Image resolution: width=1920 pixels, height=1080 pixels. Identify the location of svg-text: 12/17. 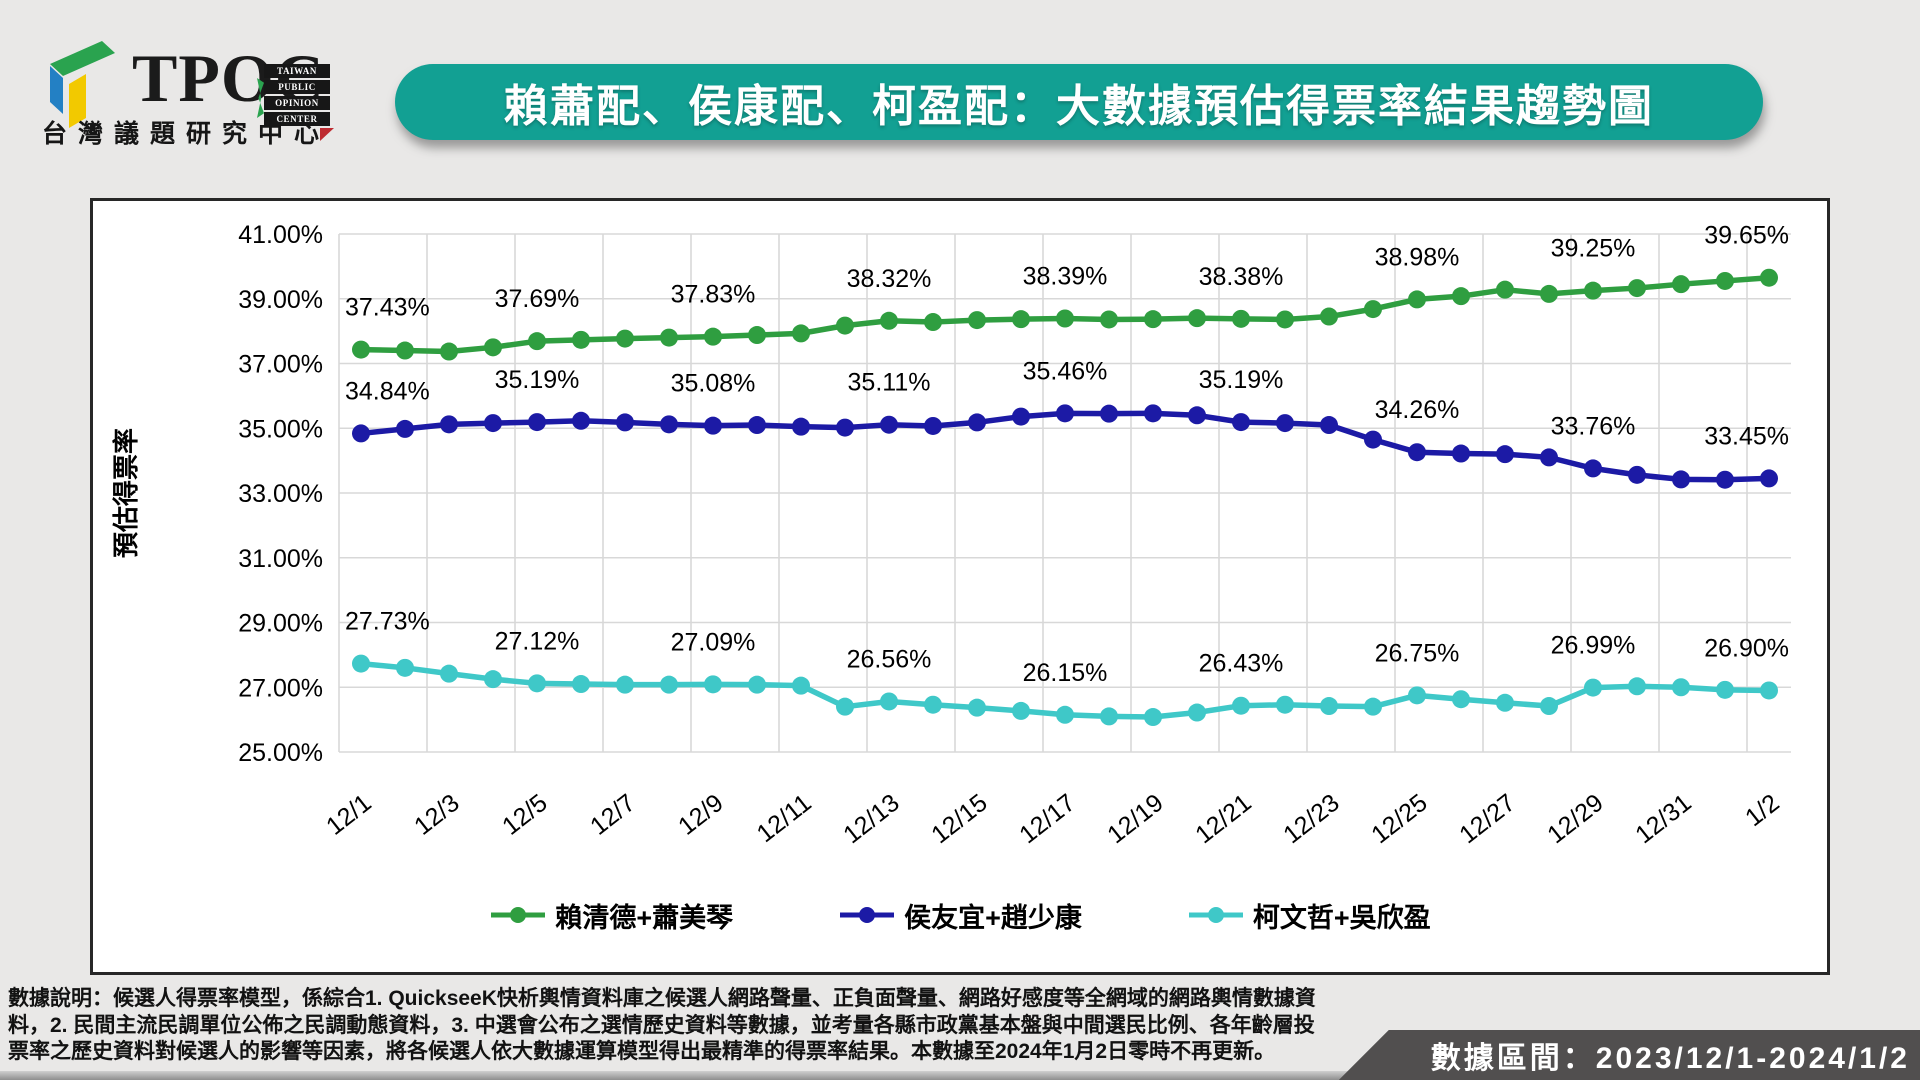
(1047, 819).